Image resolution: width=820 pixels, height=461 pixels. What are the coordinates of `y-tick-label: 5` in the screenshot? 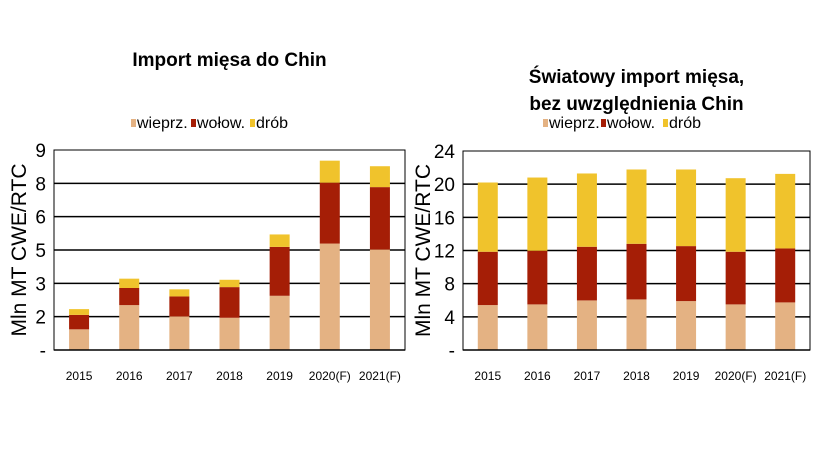 It's located at (40, 251).